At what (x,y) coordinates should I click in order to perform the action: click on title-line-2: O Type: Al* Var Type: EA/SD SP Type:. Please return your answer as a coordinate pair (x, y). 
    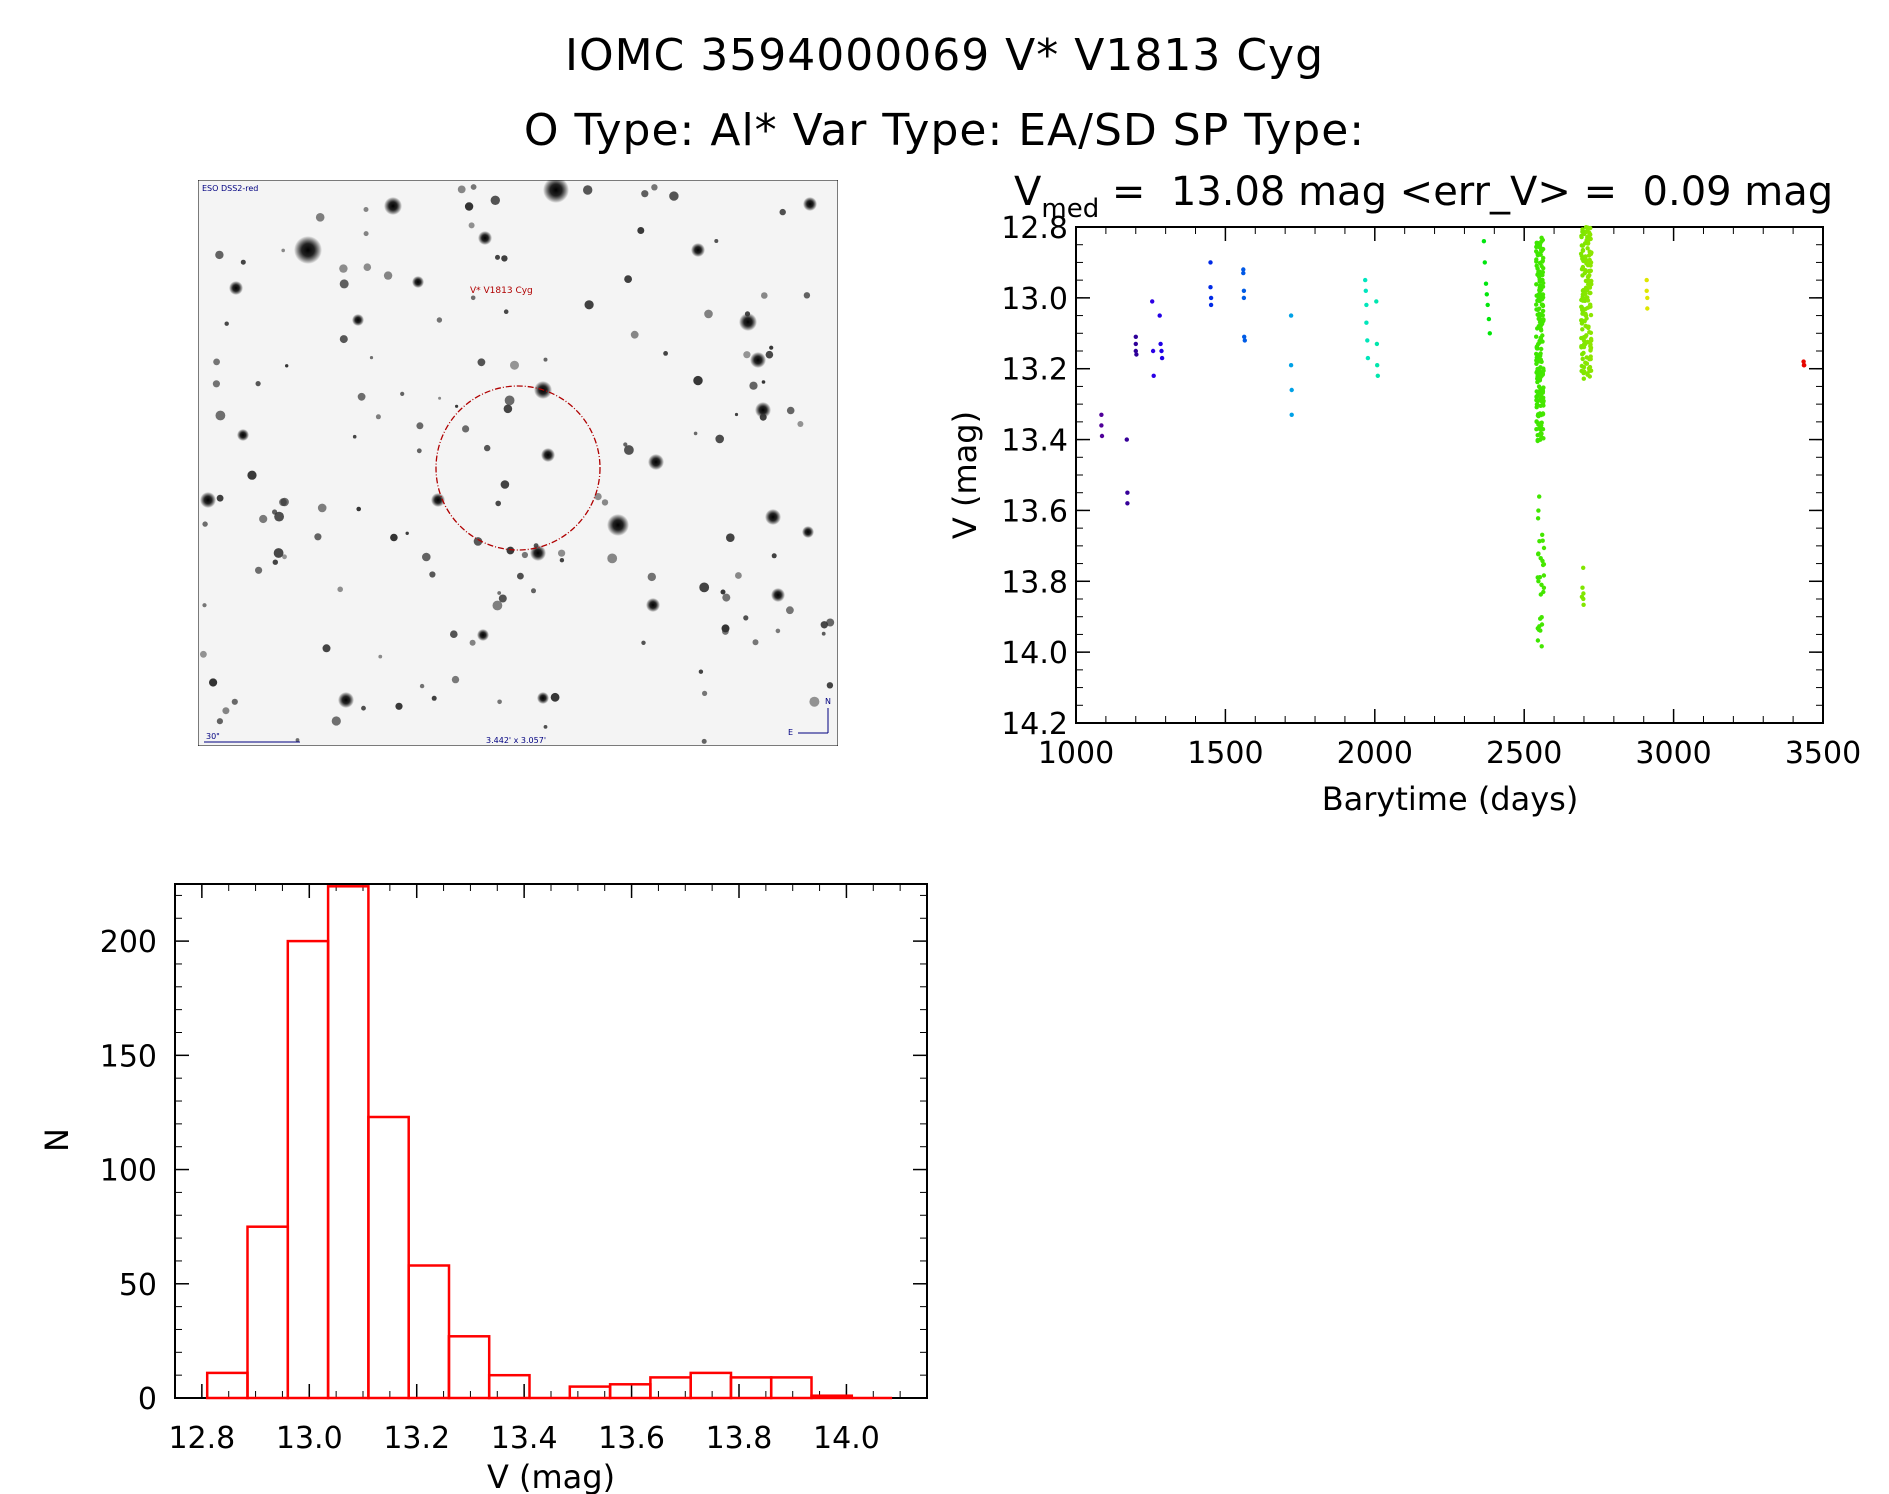
    Looking at the image, I should click on (944, 130).